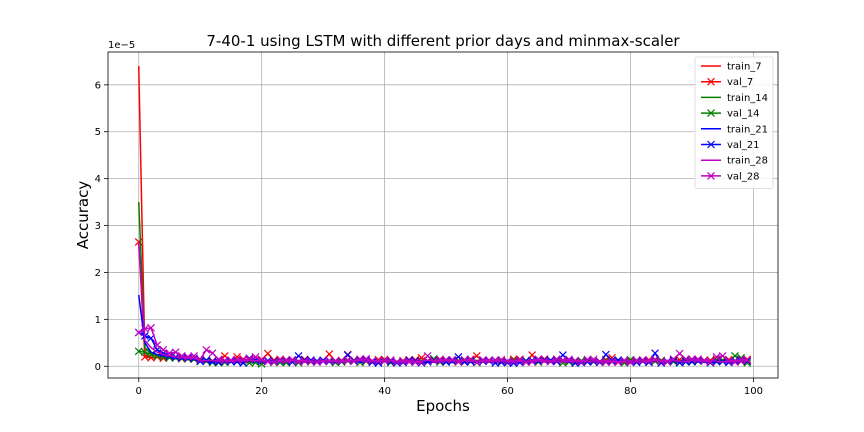 Image resolution: width=864 pixels, height=432 pixels. Describe the element at coordinates (734, 129) in the screenshot. I see `legend-item-train_21: train_21` at that location.